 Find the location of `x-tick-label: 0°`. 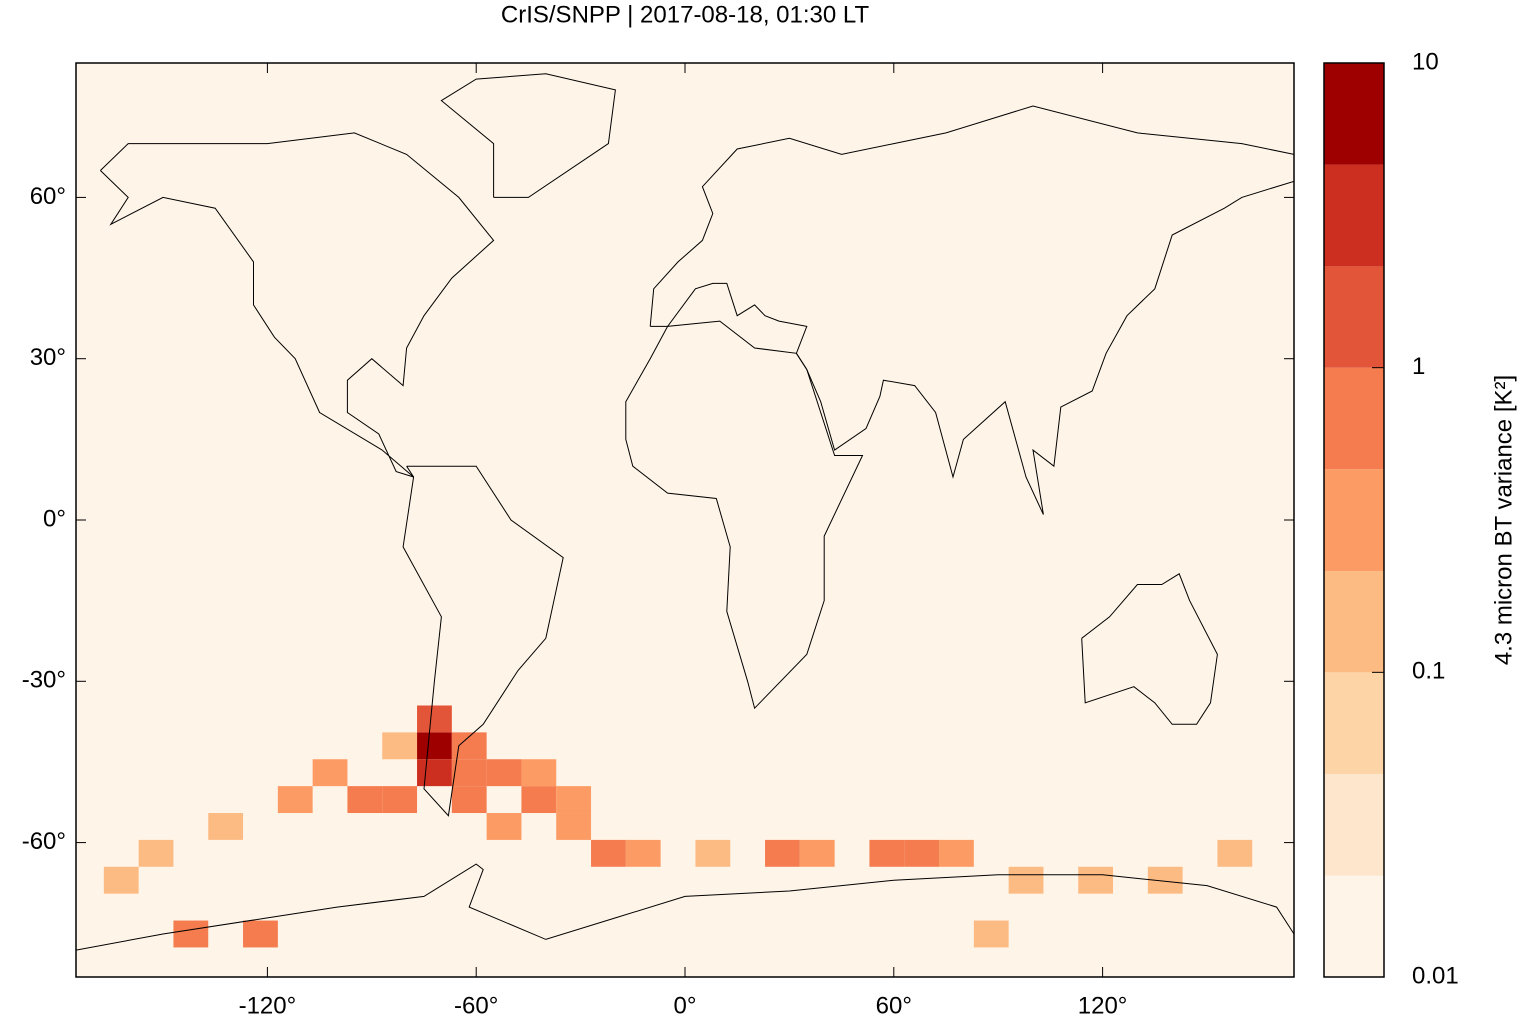

x-tick-label: 0° is located at coordinates (685, 1005).